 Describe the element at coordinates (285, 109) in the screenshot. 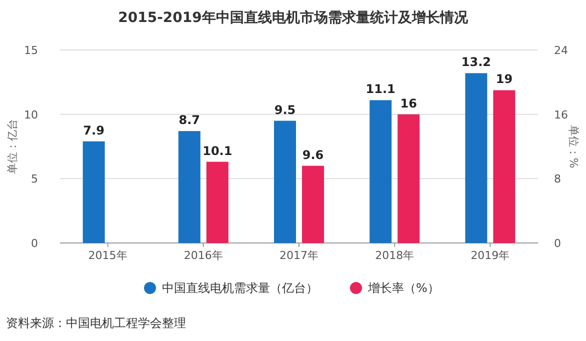

I see `data-label: 9.5` at that location.